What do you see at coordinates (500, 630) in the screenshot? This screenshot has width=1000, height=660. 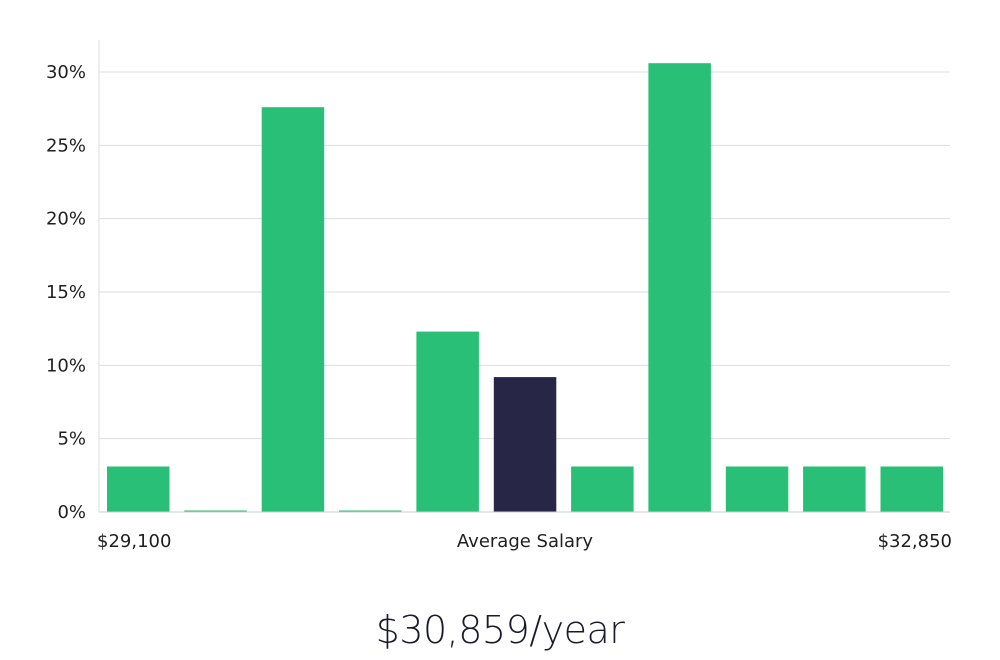 I see `average-salary-value: $30,859/year` at bounding box center [500, 630].